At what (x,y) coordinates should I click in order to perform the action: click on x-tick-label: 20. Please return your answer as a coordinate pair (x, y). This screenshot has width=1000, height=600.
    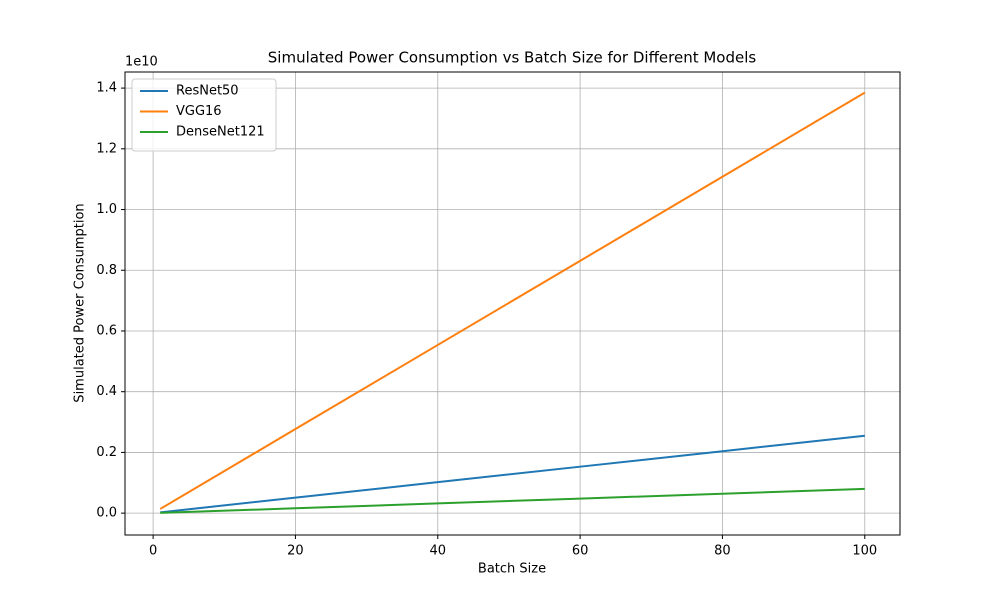
    Looking at the image, I should click on (295, 551).